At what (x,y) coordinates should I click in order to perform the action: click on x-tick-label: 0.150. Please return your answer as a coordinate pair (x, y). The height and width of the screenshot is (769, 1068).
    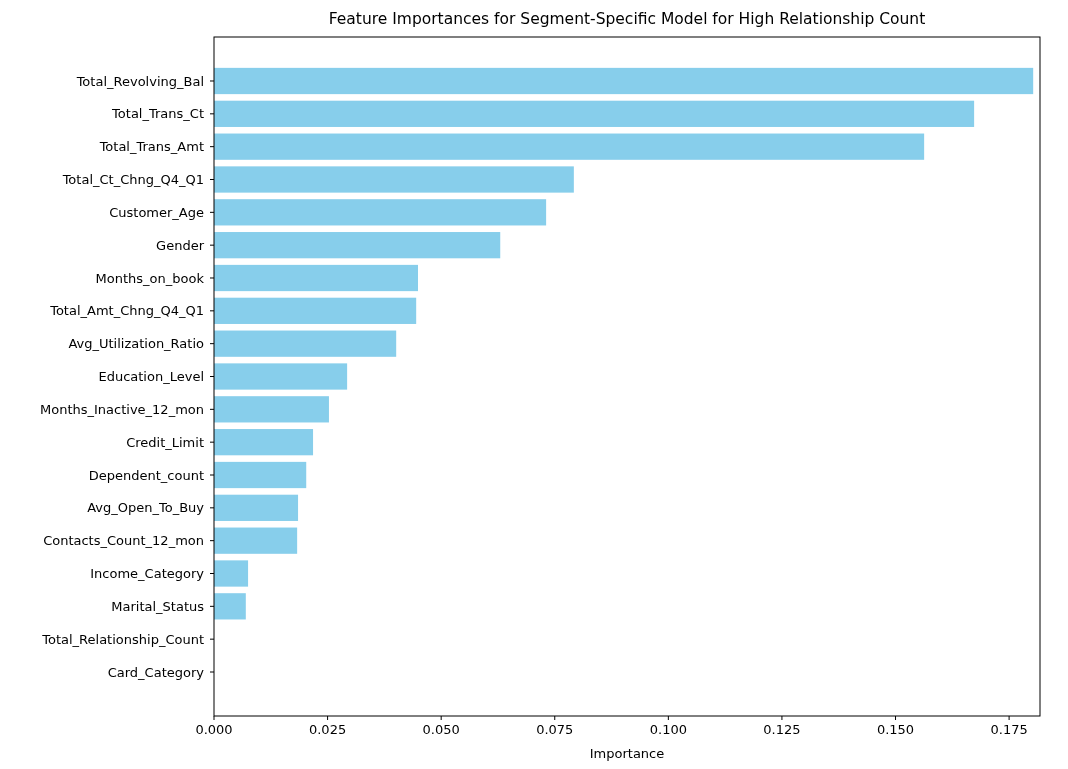
    Looking at the image, I should click on (895, 729).